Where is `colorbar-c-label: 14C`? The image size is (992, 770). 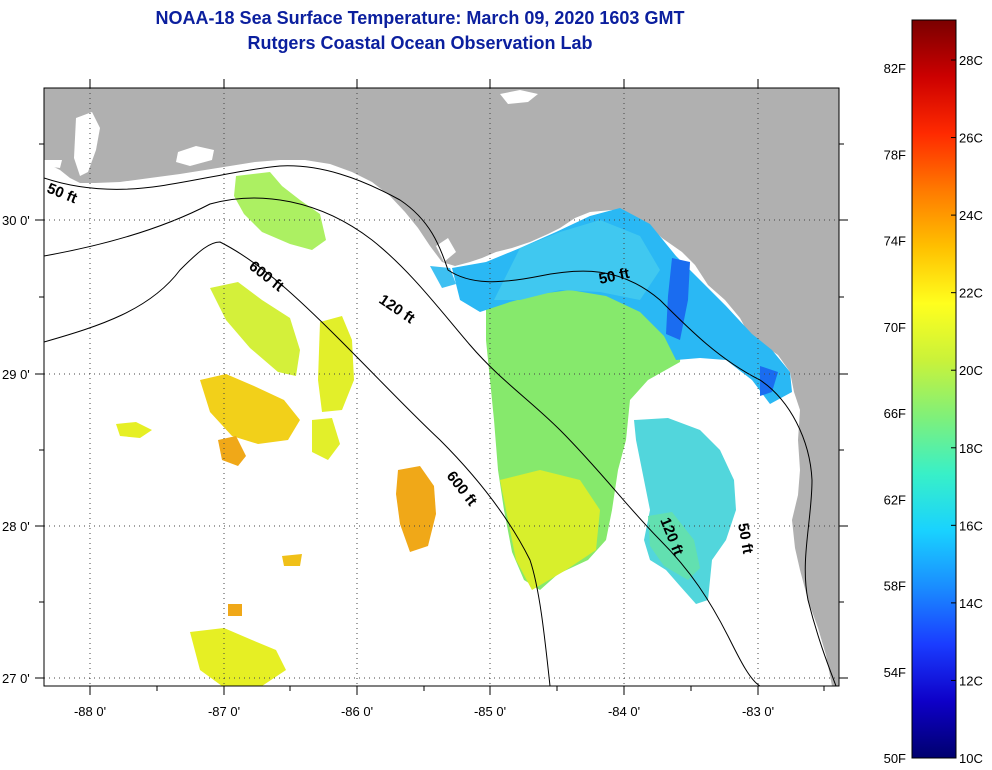 colorbar-c-label: 14C is located at coordinates (971, 603).